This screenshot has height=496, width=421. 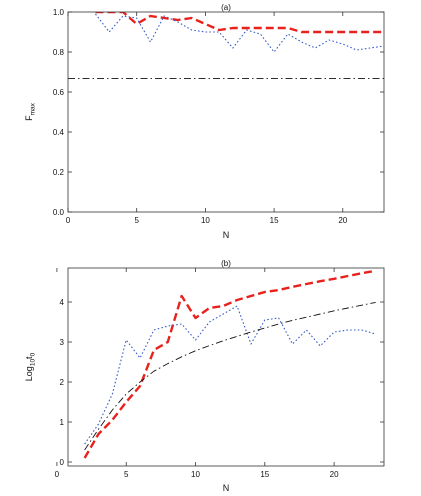 I want to click on y-tick-label: 1.0, so click(x=59, y=12).